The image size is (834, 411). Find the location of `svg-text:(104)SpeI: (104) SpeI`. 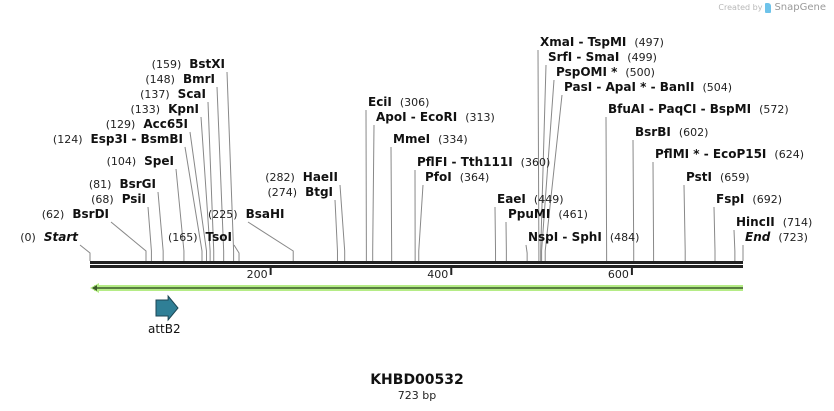

svg-text:(104)SpeI: (104) SpeI is located at coordinates (140, 161).